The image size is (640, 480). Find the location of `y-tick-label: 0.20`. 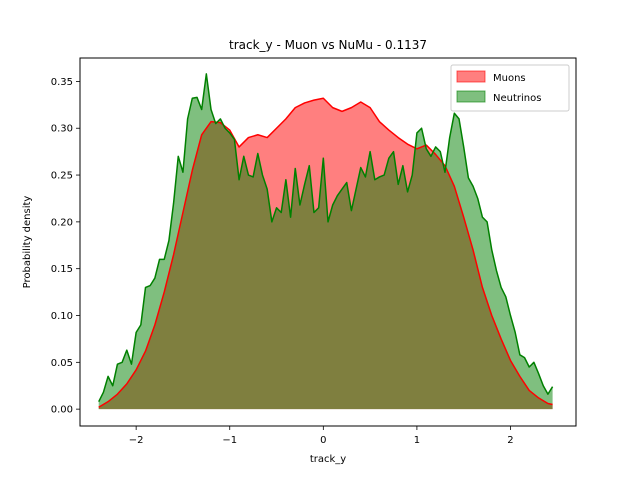

y-tick-label: 0.20 is located at coordinates (62, 222).